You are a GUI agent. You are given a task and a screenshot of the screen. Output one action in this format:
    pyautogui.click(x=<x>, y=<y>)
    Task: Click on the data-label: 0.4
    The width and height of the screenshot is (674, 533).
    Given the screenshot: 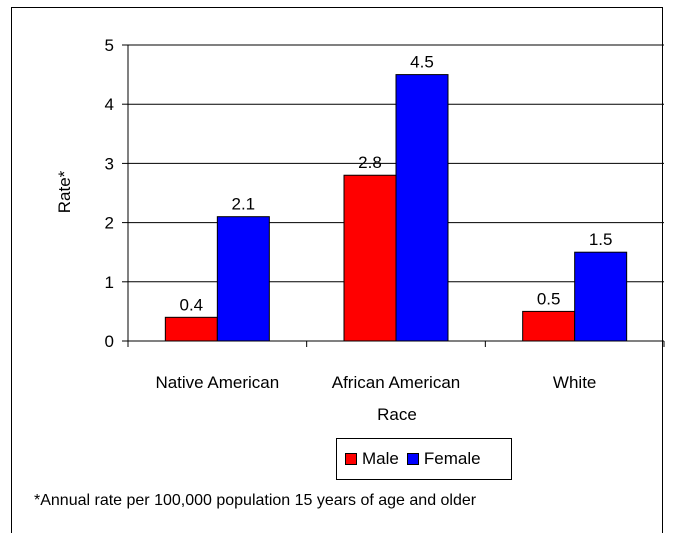 What is the action you would take?
    pyautogui.click(x=192, y=304)
    